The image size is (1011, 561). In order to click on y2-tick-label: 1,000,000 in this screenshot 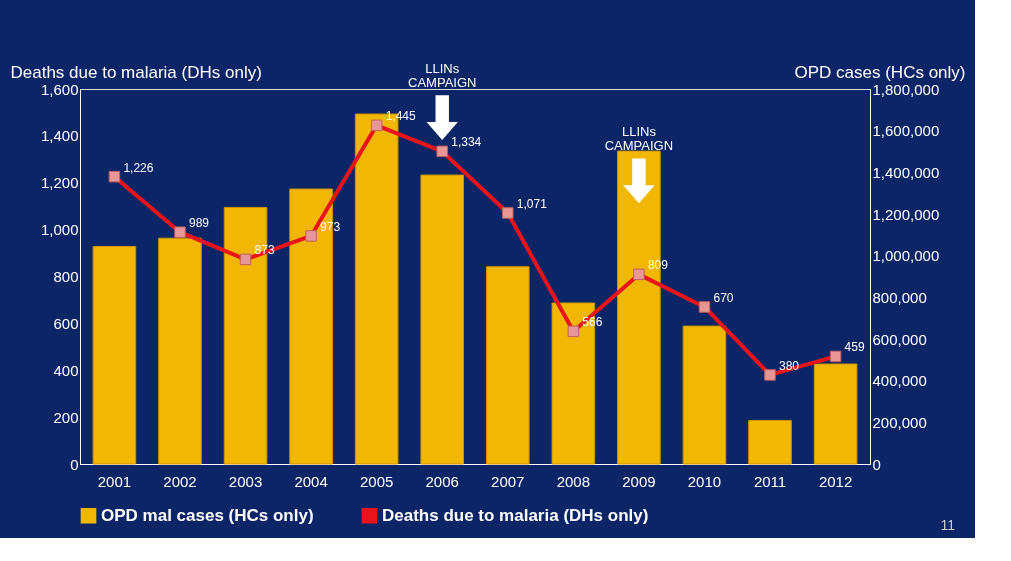, I will do `click(906, 256)`.